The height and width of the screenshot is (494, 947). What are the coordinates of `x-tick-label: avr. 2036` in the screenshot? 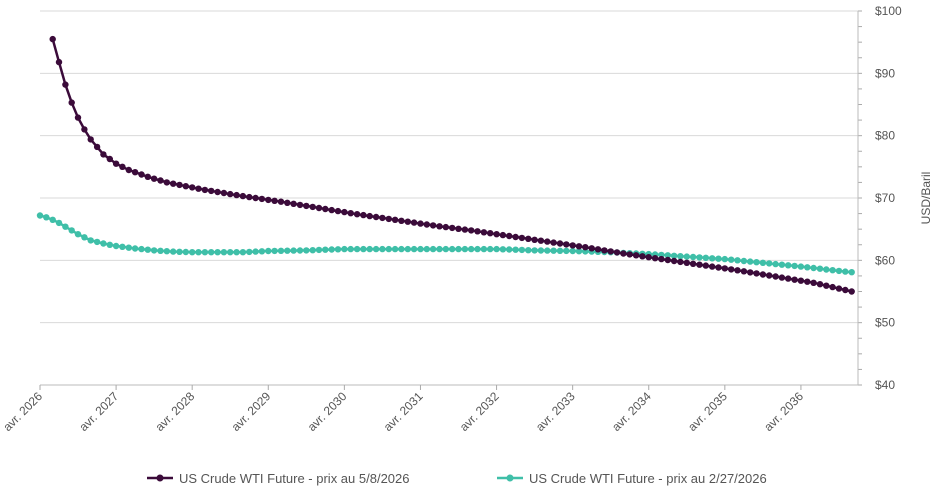 It's located at (783, 411).